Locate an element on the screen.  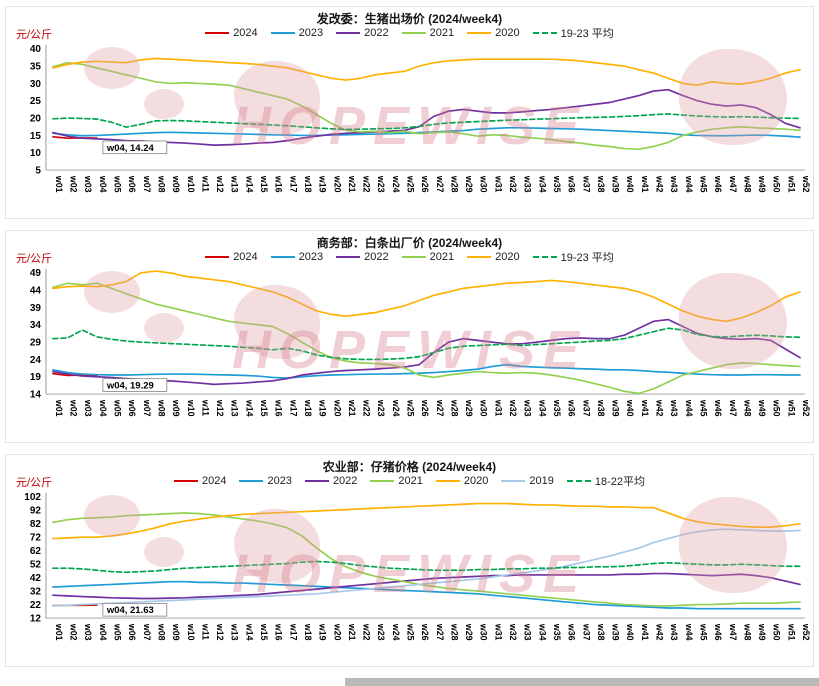
legend-label: 19-23 平均 is located at coordinates (587, 34).